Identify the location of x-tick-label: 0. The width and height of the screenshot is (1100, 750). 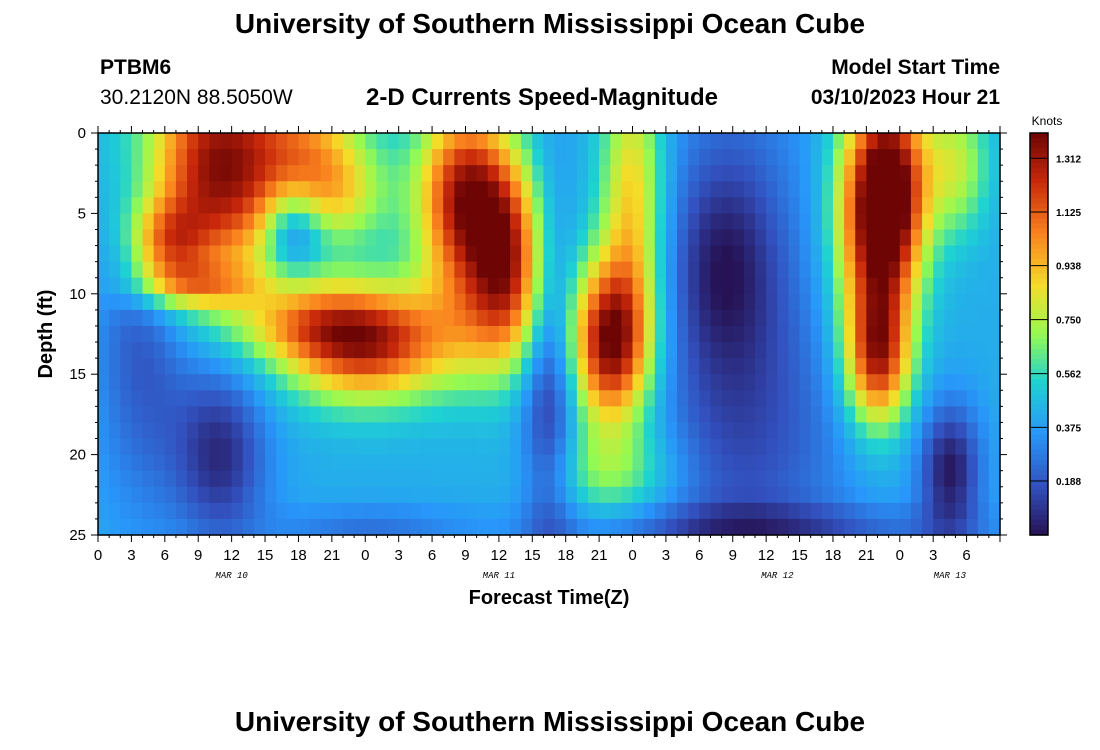
(632, 555).